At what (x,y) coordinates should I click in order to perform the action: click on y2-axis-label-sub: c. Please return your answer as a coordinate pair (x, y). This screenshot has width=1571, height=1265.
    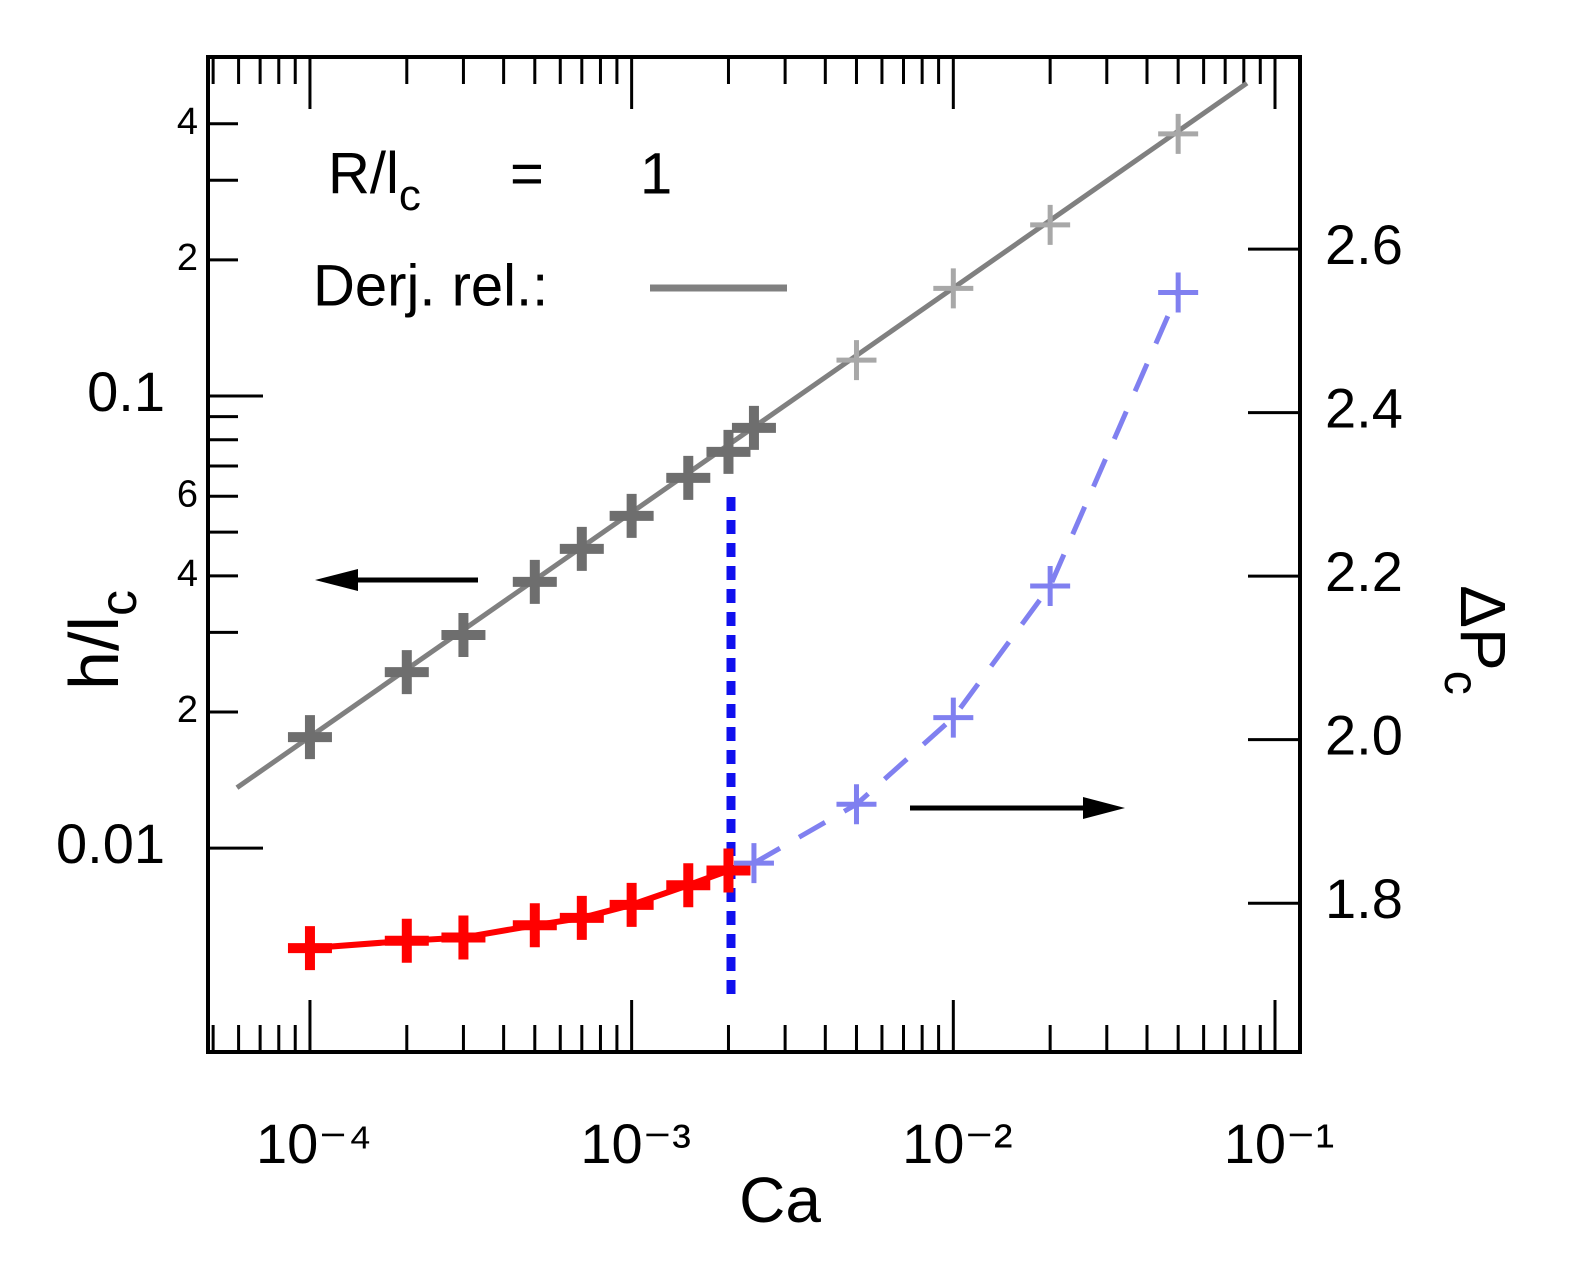
    Looking at the image, I should click on (1460, 683).